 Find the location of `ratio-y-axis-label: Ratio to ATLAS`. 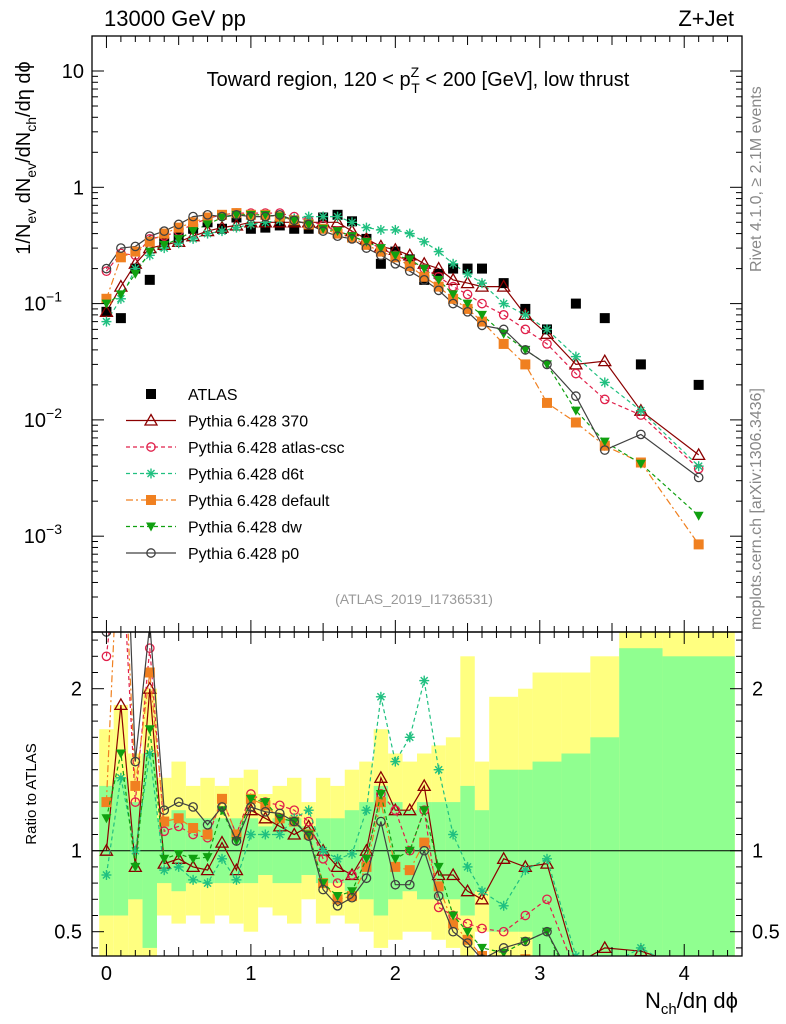

ratio-y-axis-label: Ratio to ATLAS is located at coordinates (31, 793).